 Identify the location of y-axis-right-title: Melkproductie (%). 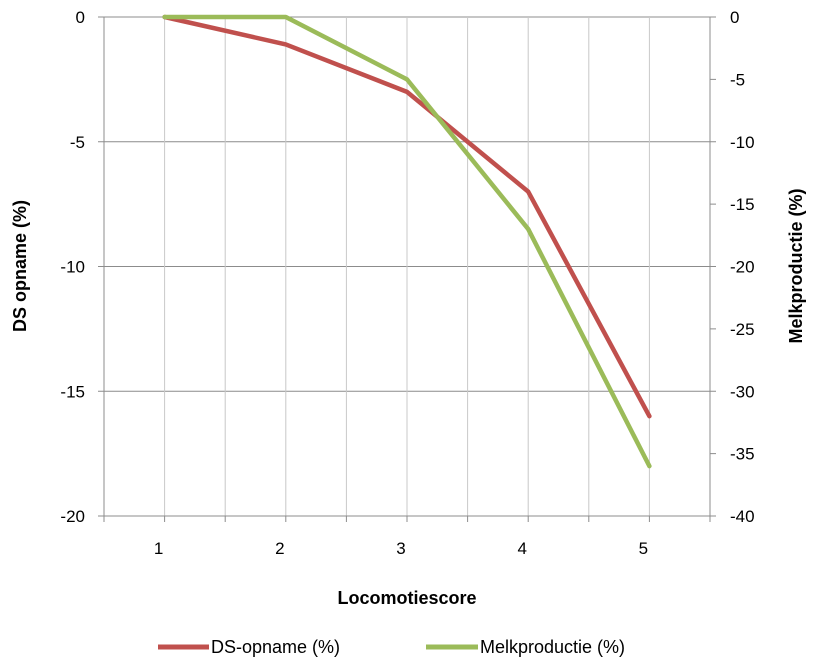
(796, 265).